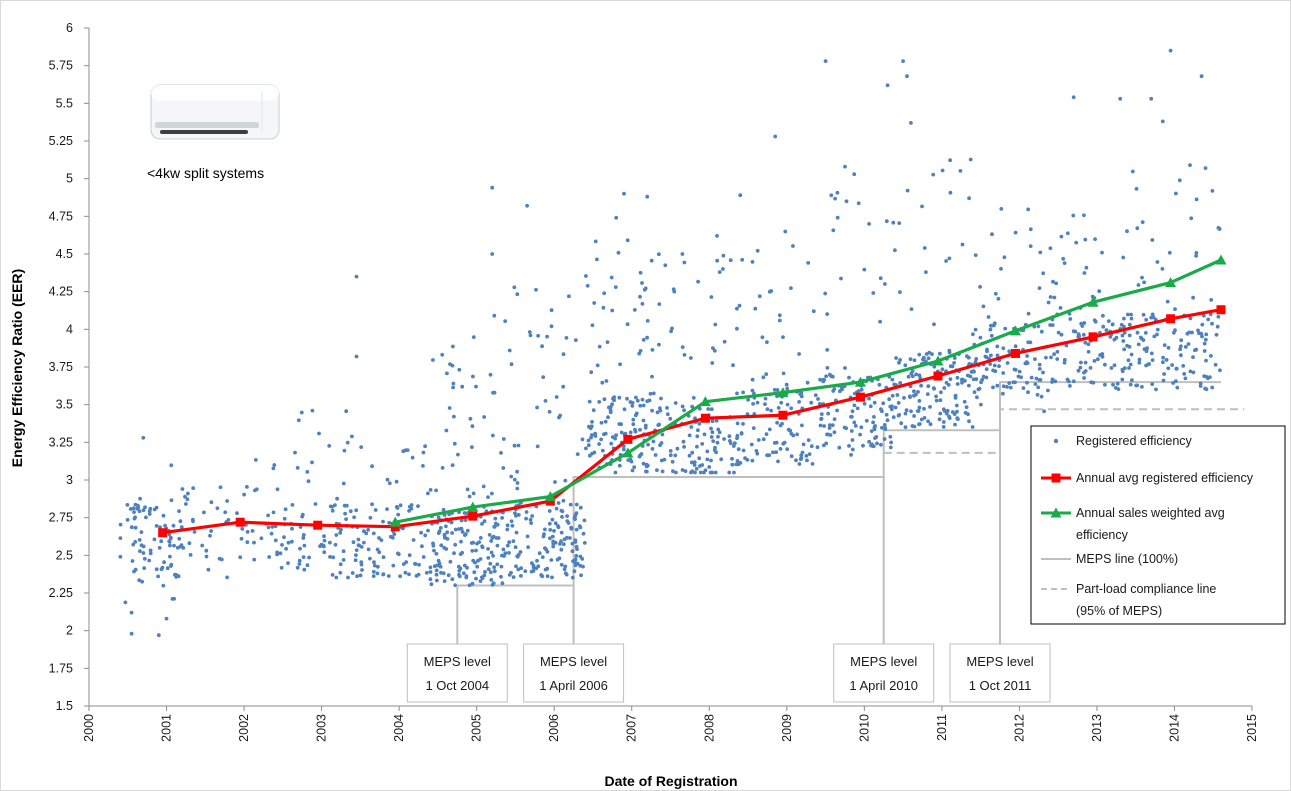 Image resolution: width=1291 pixels, height=791 pixels. Describe the element at coordinates (1127, 559) in the screenshot. I see `legend-label: MEPS line (100%)` at that location.